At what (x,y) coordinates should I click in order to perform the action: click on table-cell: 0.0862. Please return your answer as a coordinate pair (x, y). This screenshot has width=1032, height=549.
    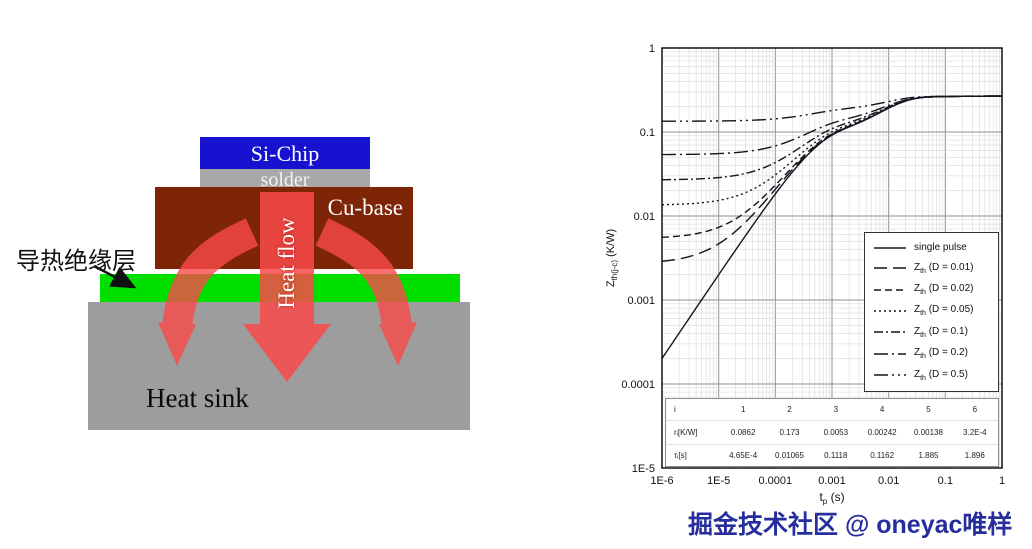
    Looking at the image, I should click on (743, 432).